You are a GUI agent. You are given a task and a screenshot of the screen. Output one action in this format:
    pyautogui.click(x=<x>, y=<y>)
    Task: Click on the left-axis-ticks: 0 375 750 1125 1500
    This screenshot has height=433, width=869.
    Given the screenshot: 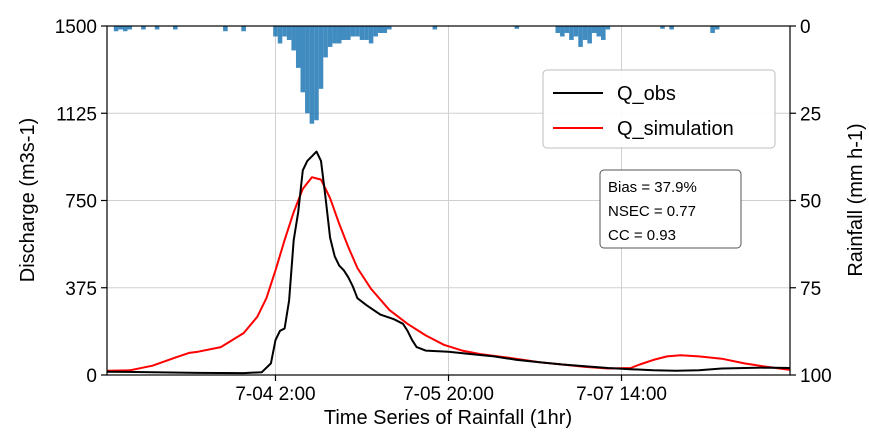 What is the action you would take?
    pyautogui.click(x=81, y=202)
    